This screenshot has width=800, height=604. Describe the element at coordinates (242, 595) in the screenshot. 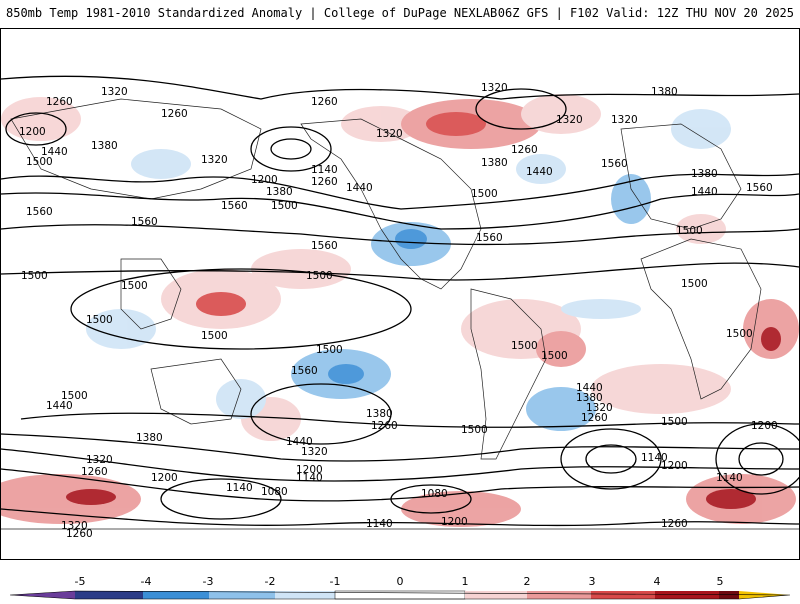

I see `cb-seg-neg2` at that location.